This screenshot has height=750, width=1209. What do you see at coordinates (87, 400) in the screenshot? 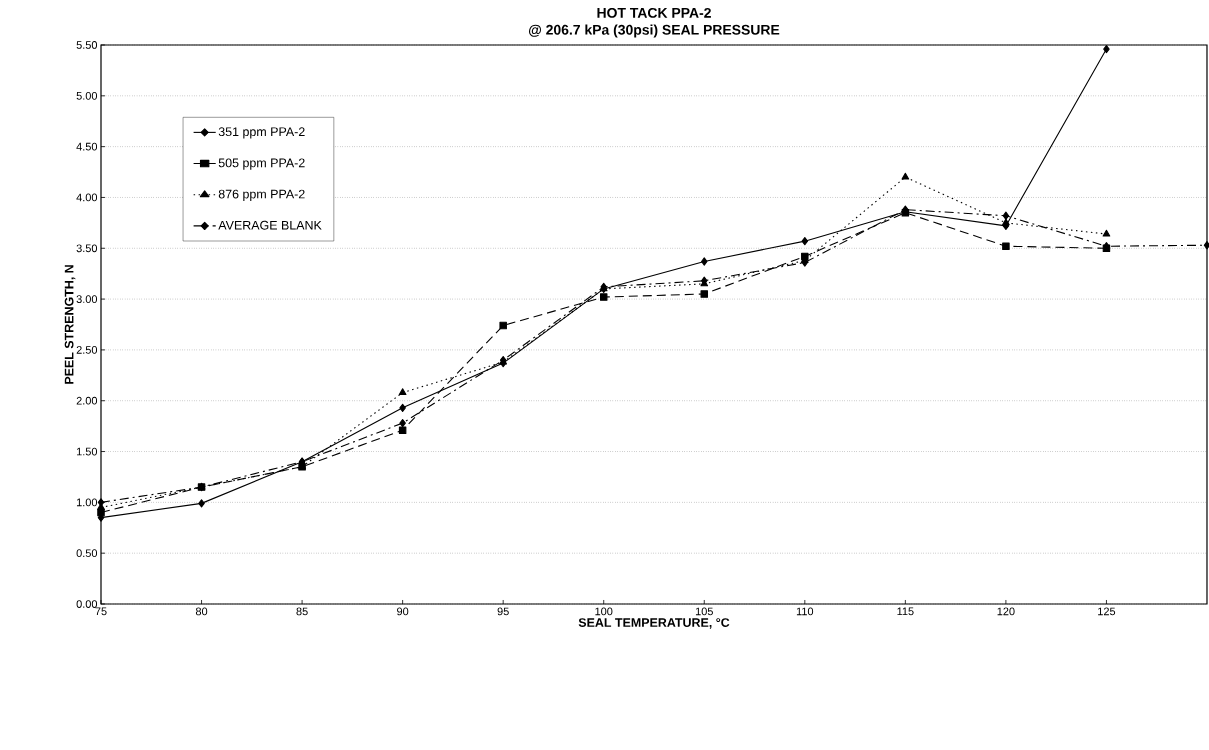
I see `y-tick-label: 2.00` at bounding box center [87, 400].